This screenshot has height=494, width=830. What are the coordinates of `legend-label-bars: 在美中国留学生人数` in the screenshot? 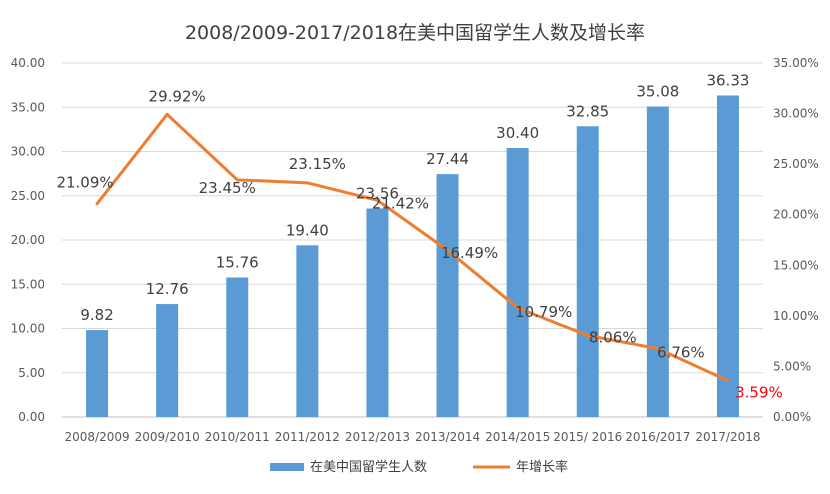 It's located at (368, 467).